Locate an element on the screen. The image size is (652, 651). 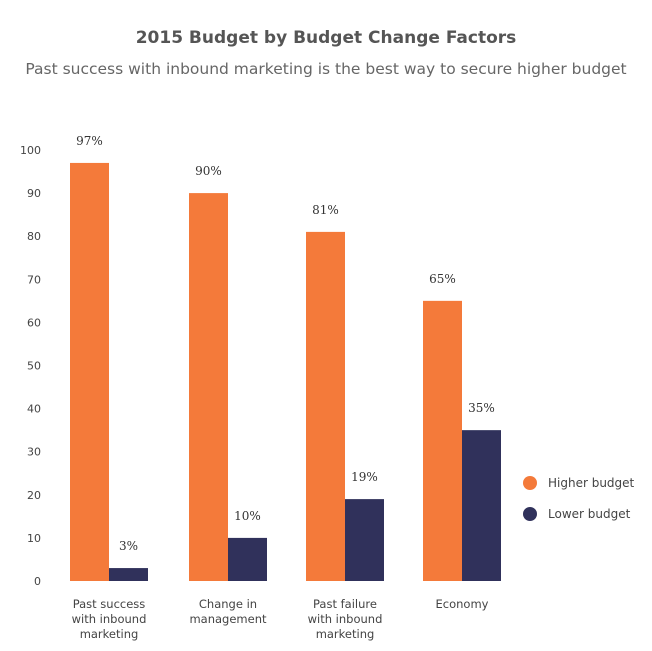
category-label: Past failure is located at coordinates (345, 604).